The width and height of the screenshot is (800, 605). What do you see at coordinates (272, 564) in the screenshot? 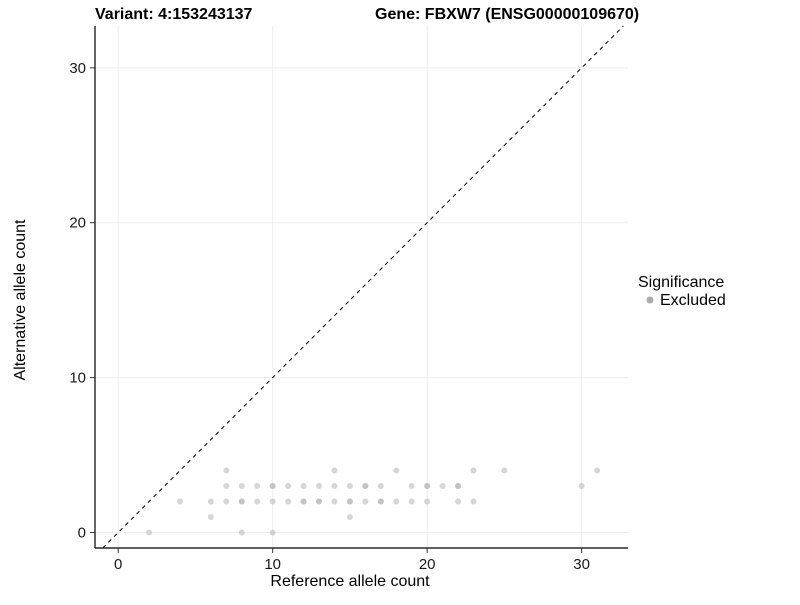
I see `x-tick-label: 10` at bounding box center [272, 564].